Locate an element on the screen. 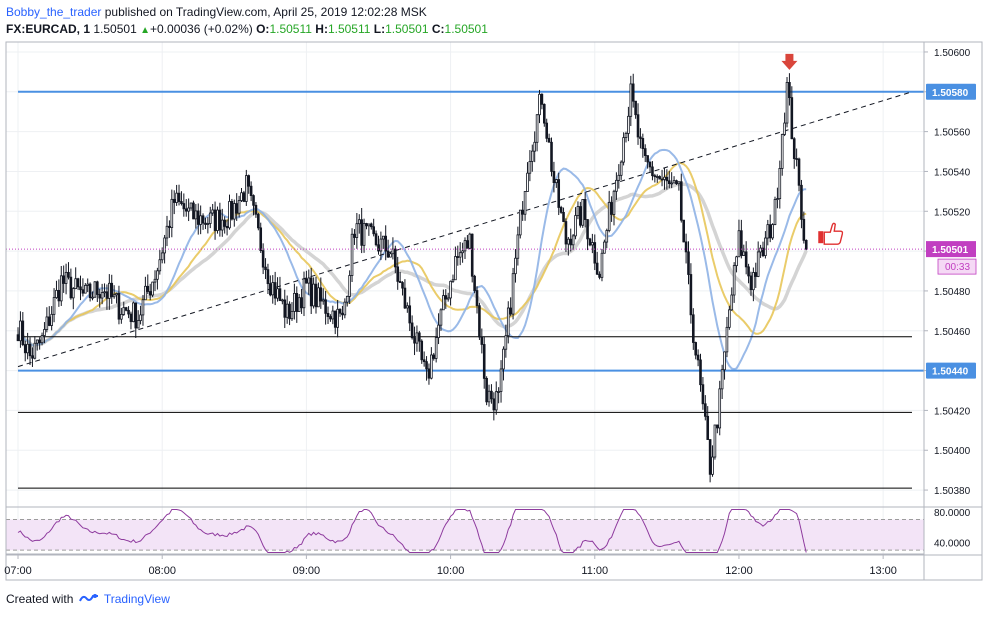 This screenshot has width=988, height=618. price-tick-label: 1.50460 is located at coordinates (952, 332).